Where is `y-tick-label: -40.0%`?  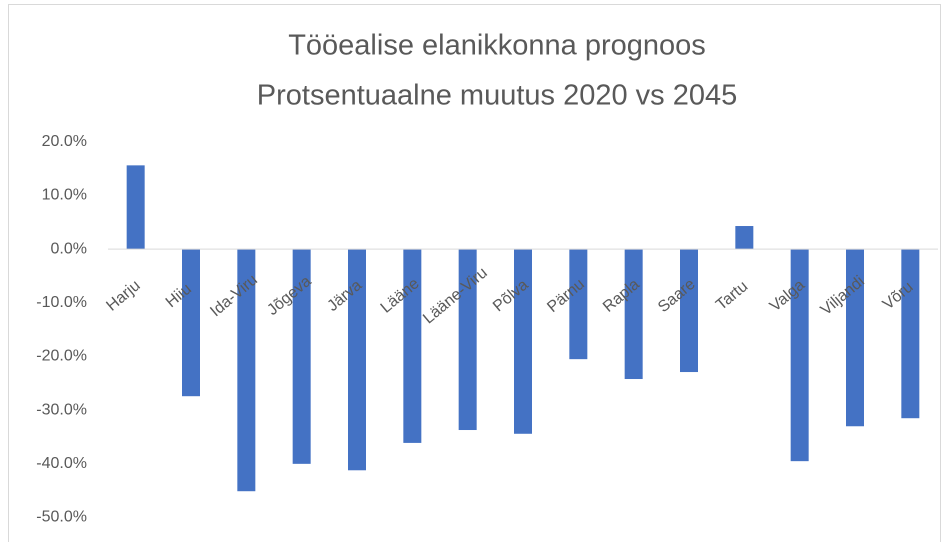 y-tick-label: -40.0% is located at coordinates (61, 463).